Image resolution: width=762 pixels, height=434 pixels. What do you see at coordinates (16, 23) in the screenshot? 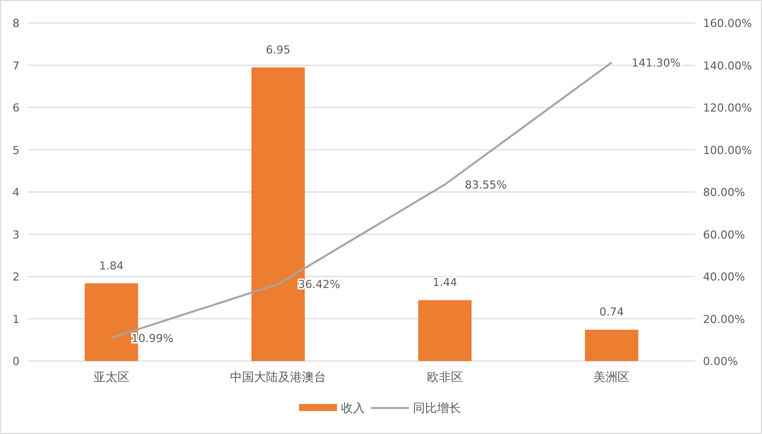
I see `y-tick-label: 8` at bounding box center [16, 23].